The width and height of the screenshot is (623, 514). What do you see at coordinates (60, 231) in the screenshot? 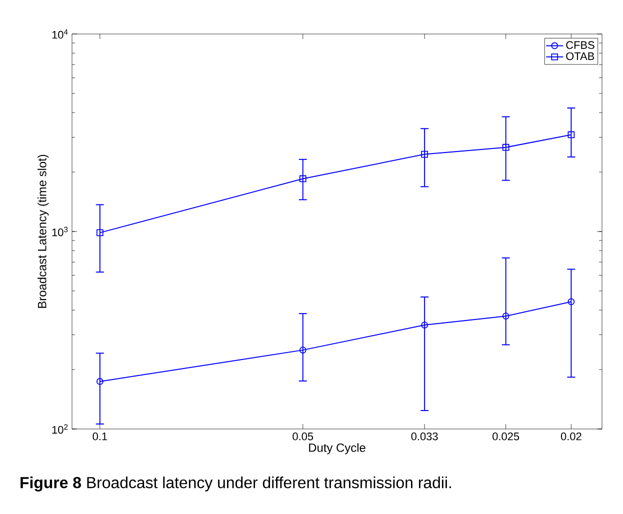
I see `y-tick-label: 10$^{3}$` at bounding box center [60, 231].